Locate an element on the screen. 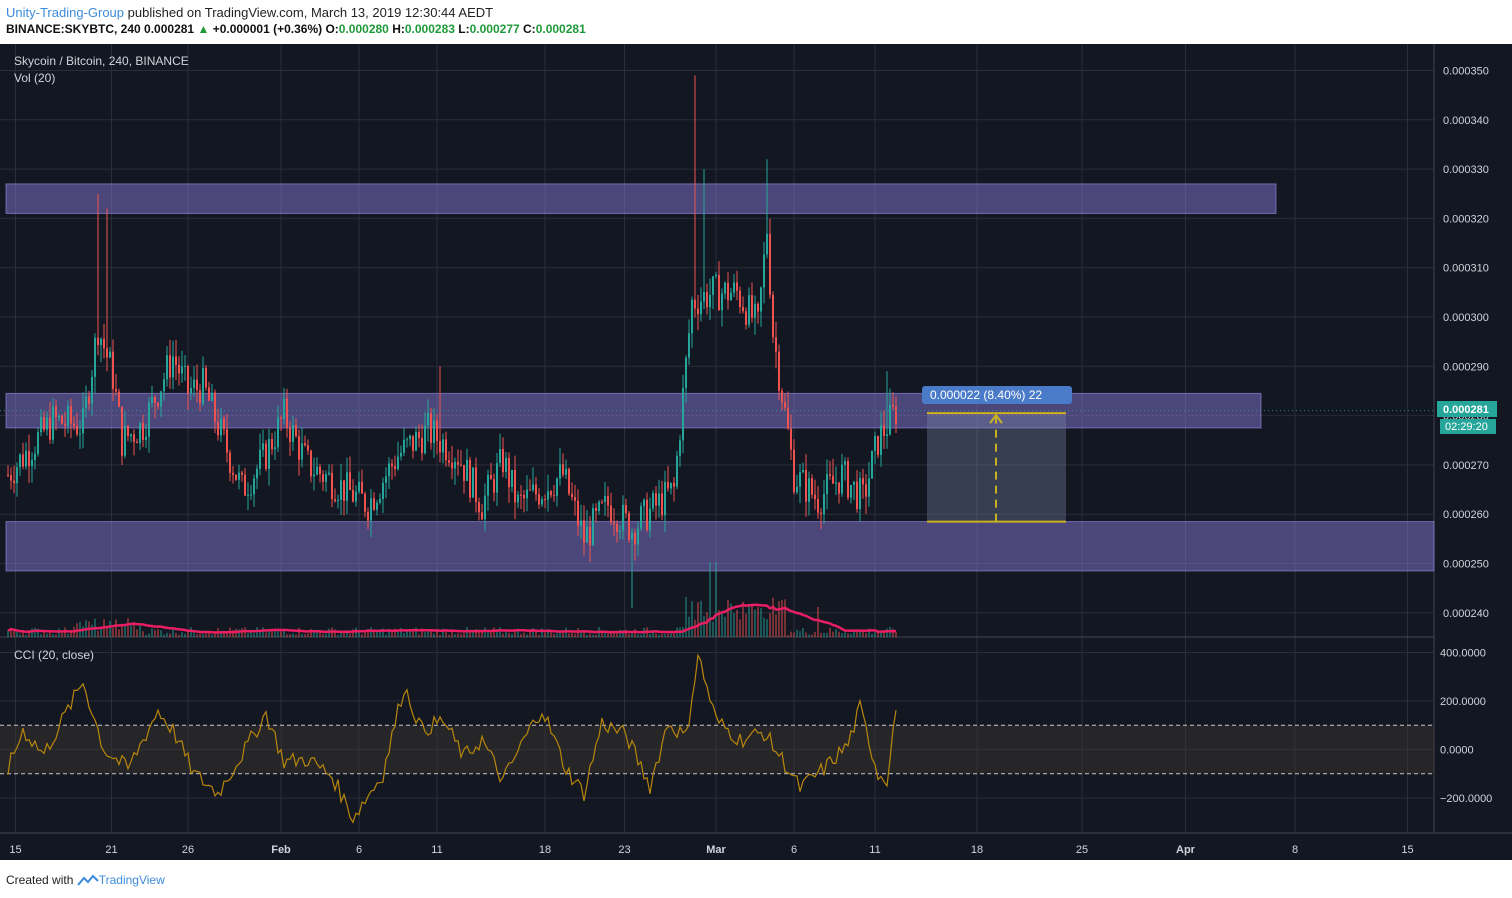 The image size is (1512, 898). author-link: Unity-Trading-Group is located at coordinates (65, 12).